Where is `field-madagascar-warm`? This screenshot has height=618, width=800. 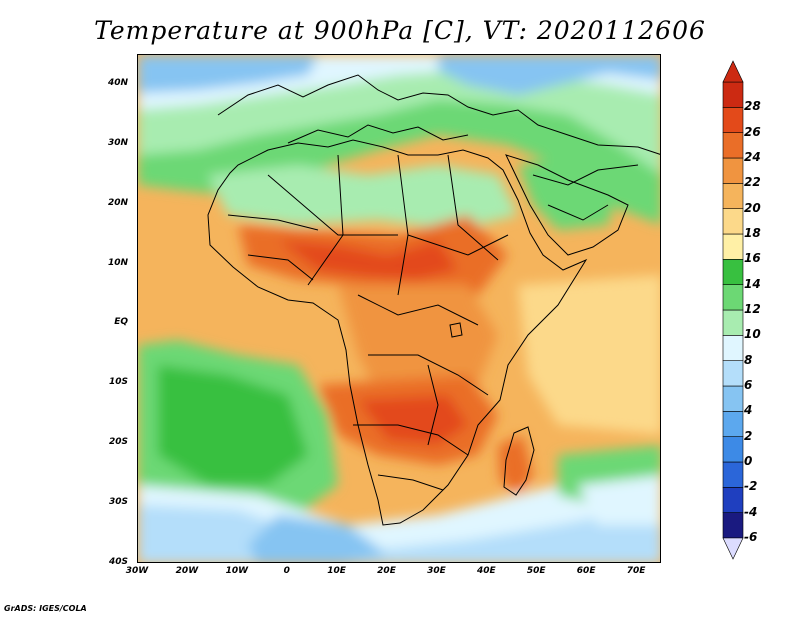 field-madagascar-warm is located at coordinates (515, 465).